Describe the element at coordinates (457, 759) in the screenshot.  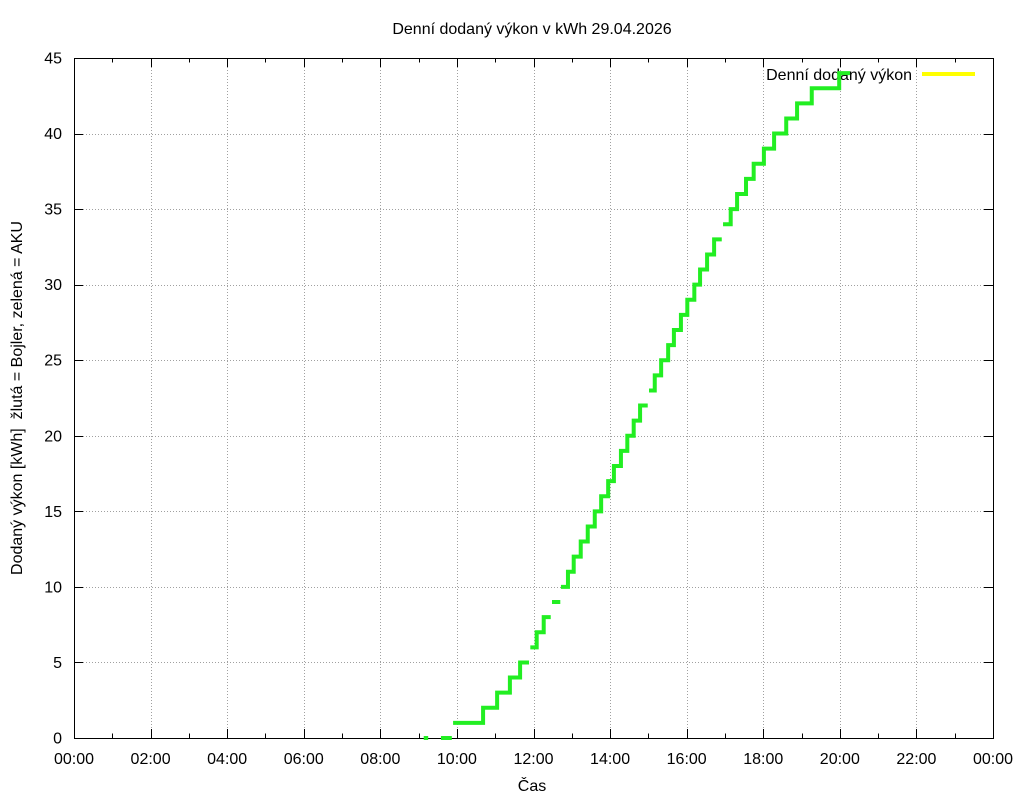
I see `x-tick-label: 10:00` at that location.